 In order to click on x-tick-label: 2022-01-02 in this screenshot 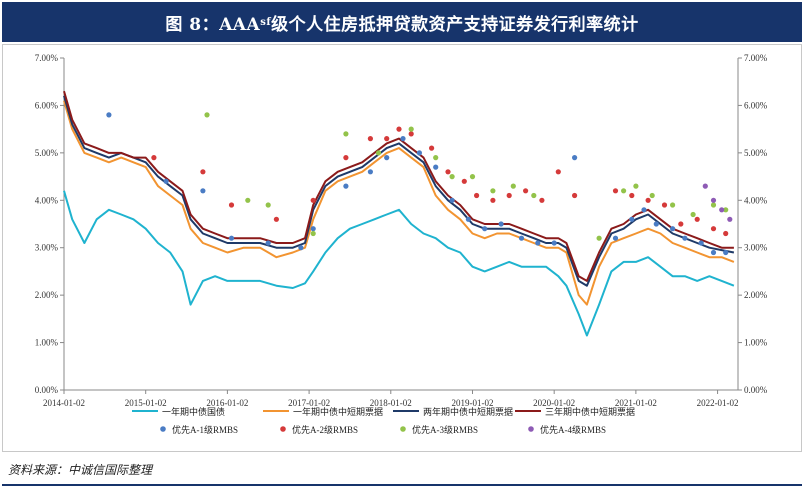, I will do `click(718, 403)`.